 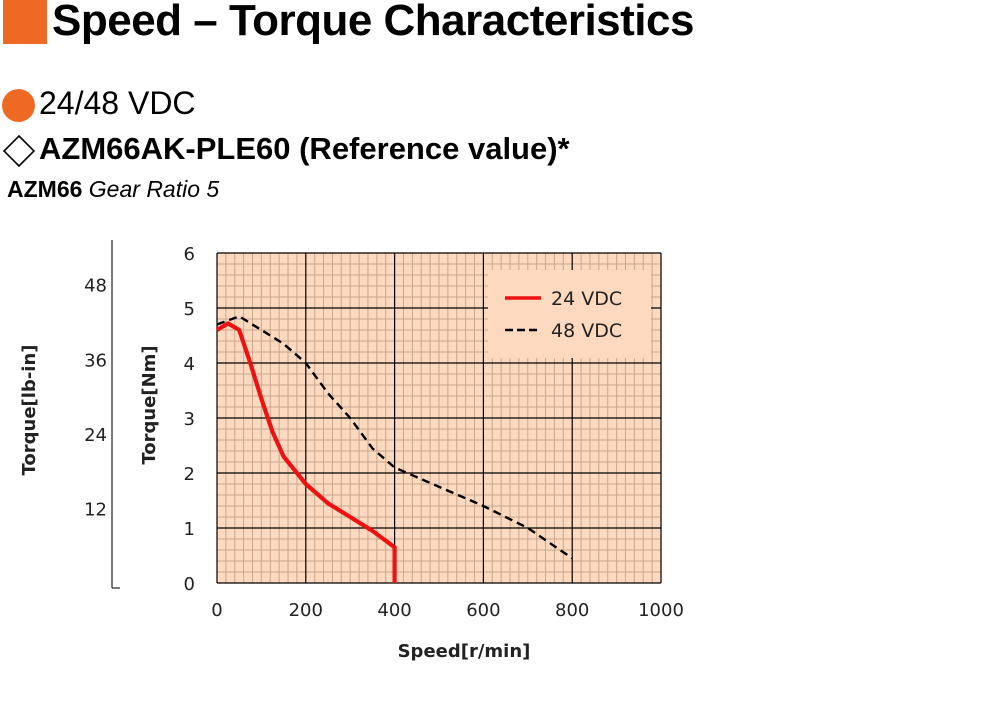 I want to click on sub-heading: AZM66 Gear Ratio 5, so click(x=113, y=189).